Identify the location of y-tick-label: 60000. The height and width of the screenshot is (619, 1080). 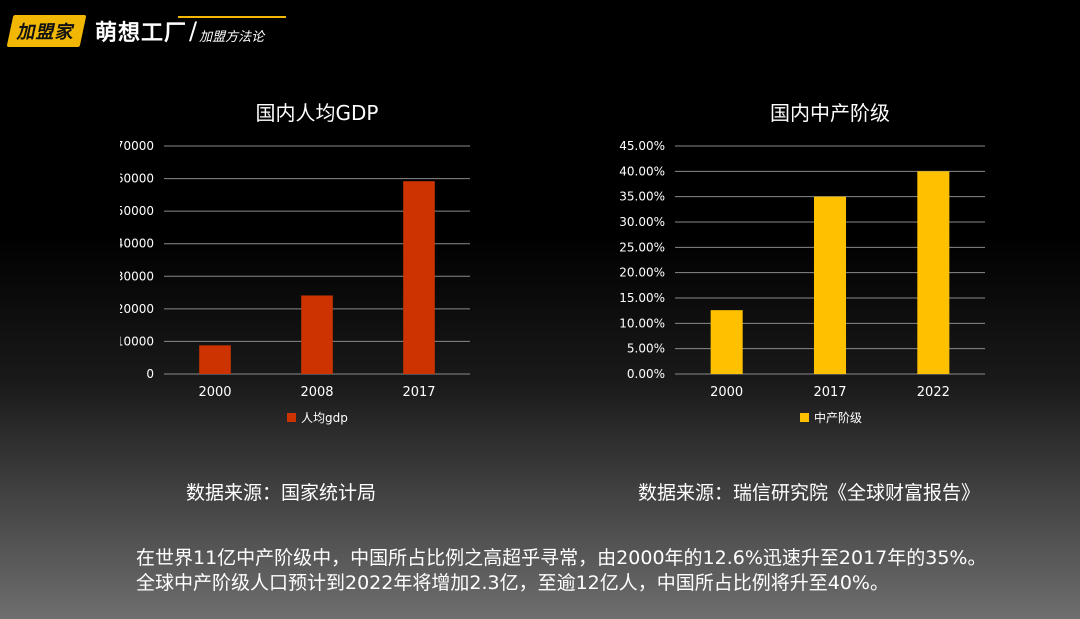
(137, 179).